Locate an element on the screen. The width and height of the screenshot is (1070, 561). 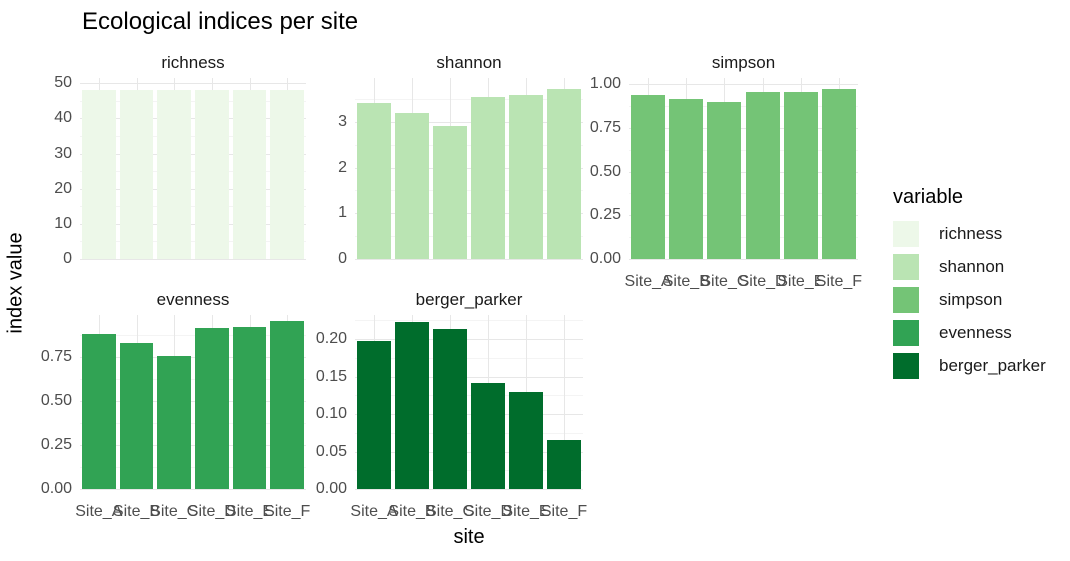
bar-berger_parker-Site_E is located at coordinates (526, 440).